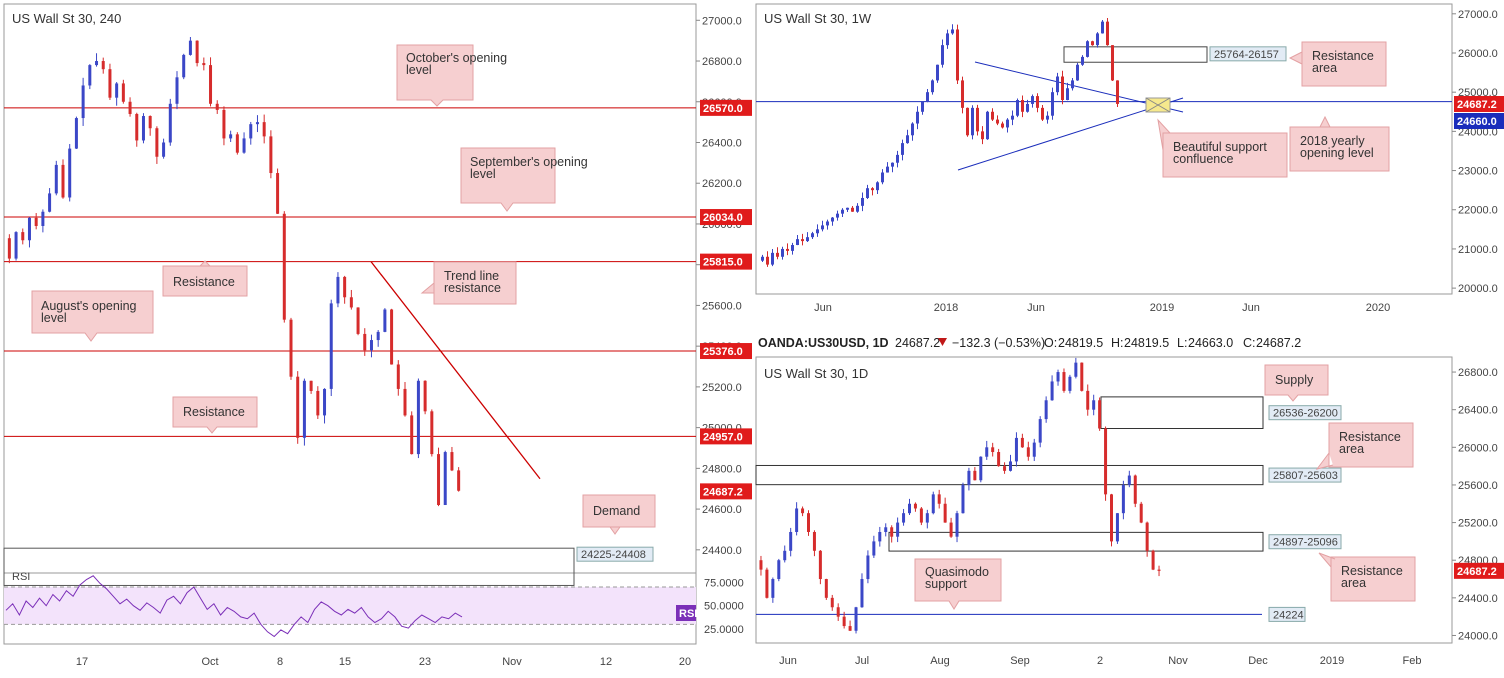 This screenshot has height=678, width=1504. What do you see at coordinates (66, 18) in the screenshot?
I see `h4-title: US Wall St 30, 240` at bounding box center [66, 18].